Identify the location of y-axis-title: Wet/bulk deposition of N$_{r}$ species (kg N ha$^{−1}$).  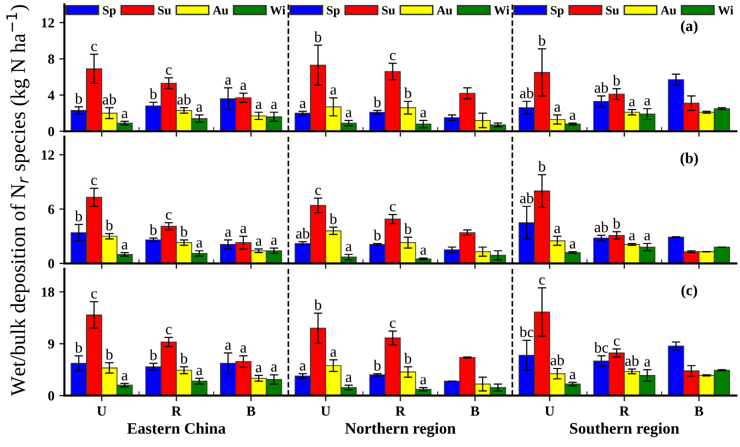
(18, 200).